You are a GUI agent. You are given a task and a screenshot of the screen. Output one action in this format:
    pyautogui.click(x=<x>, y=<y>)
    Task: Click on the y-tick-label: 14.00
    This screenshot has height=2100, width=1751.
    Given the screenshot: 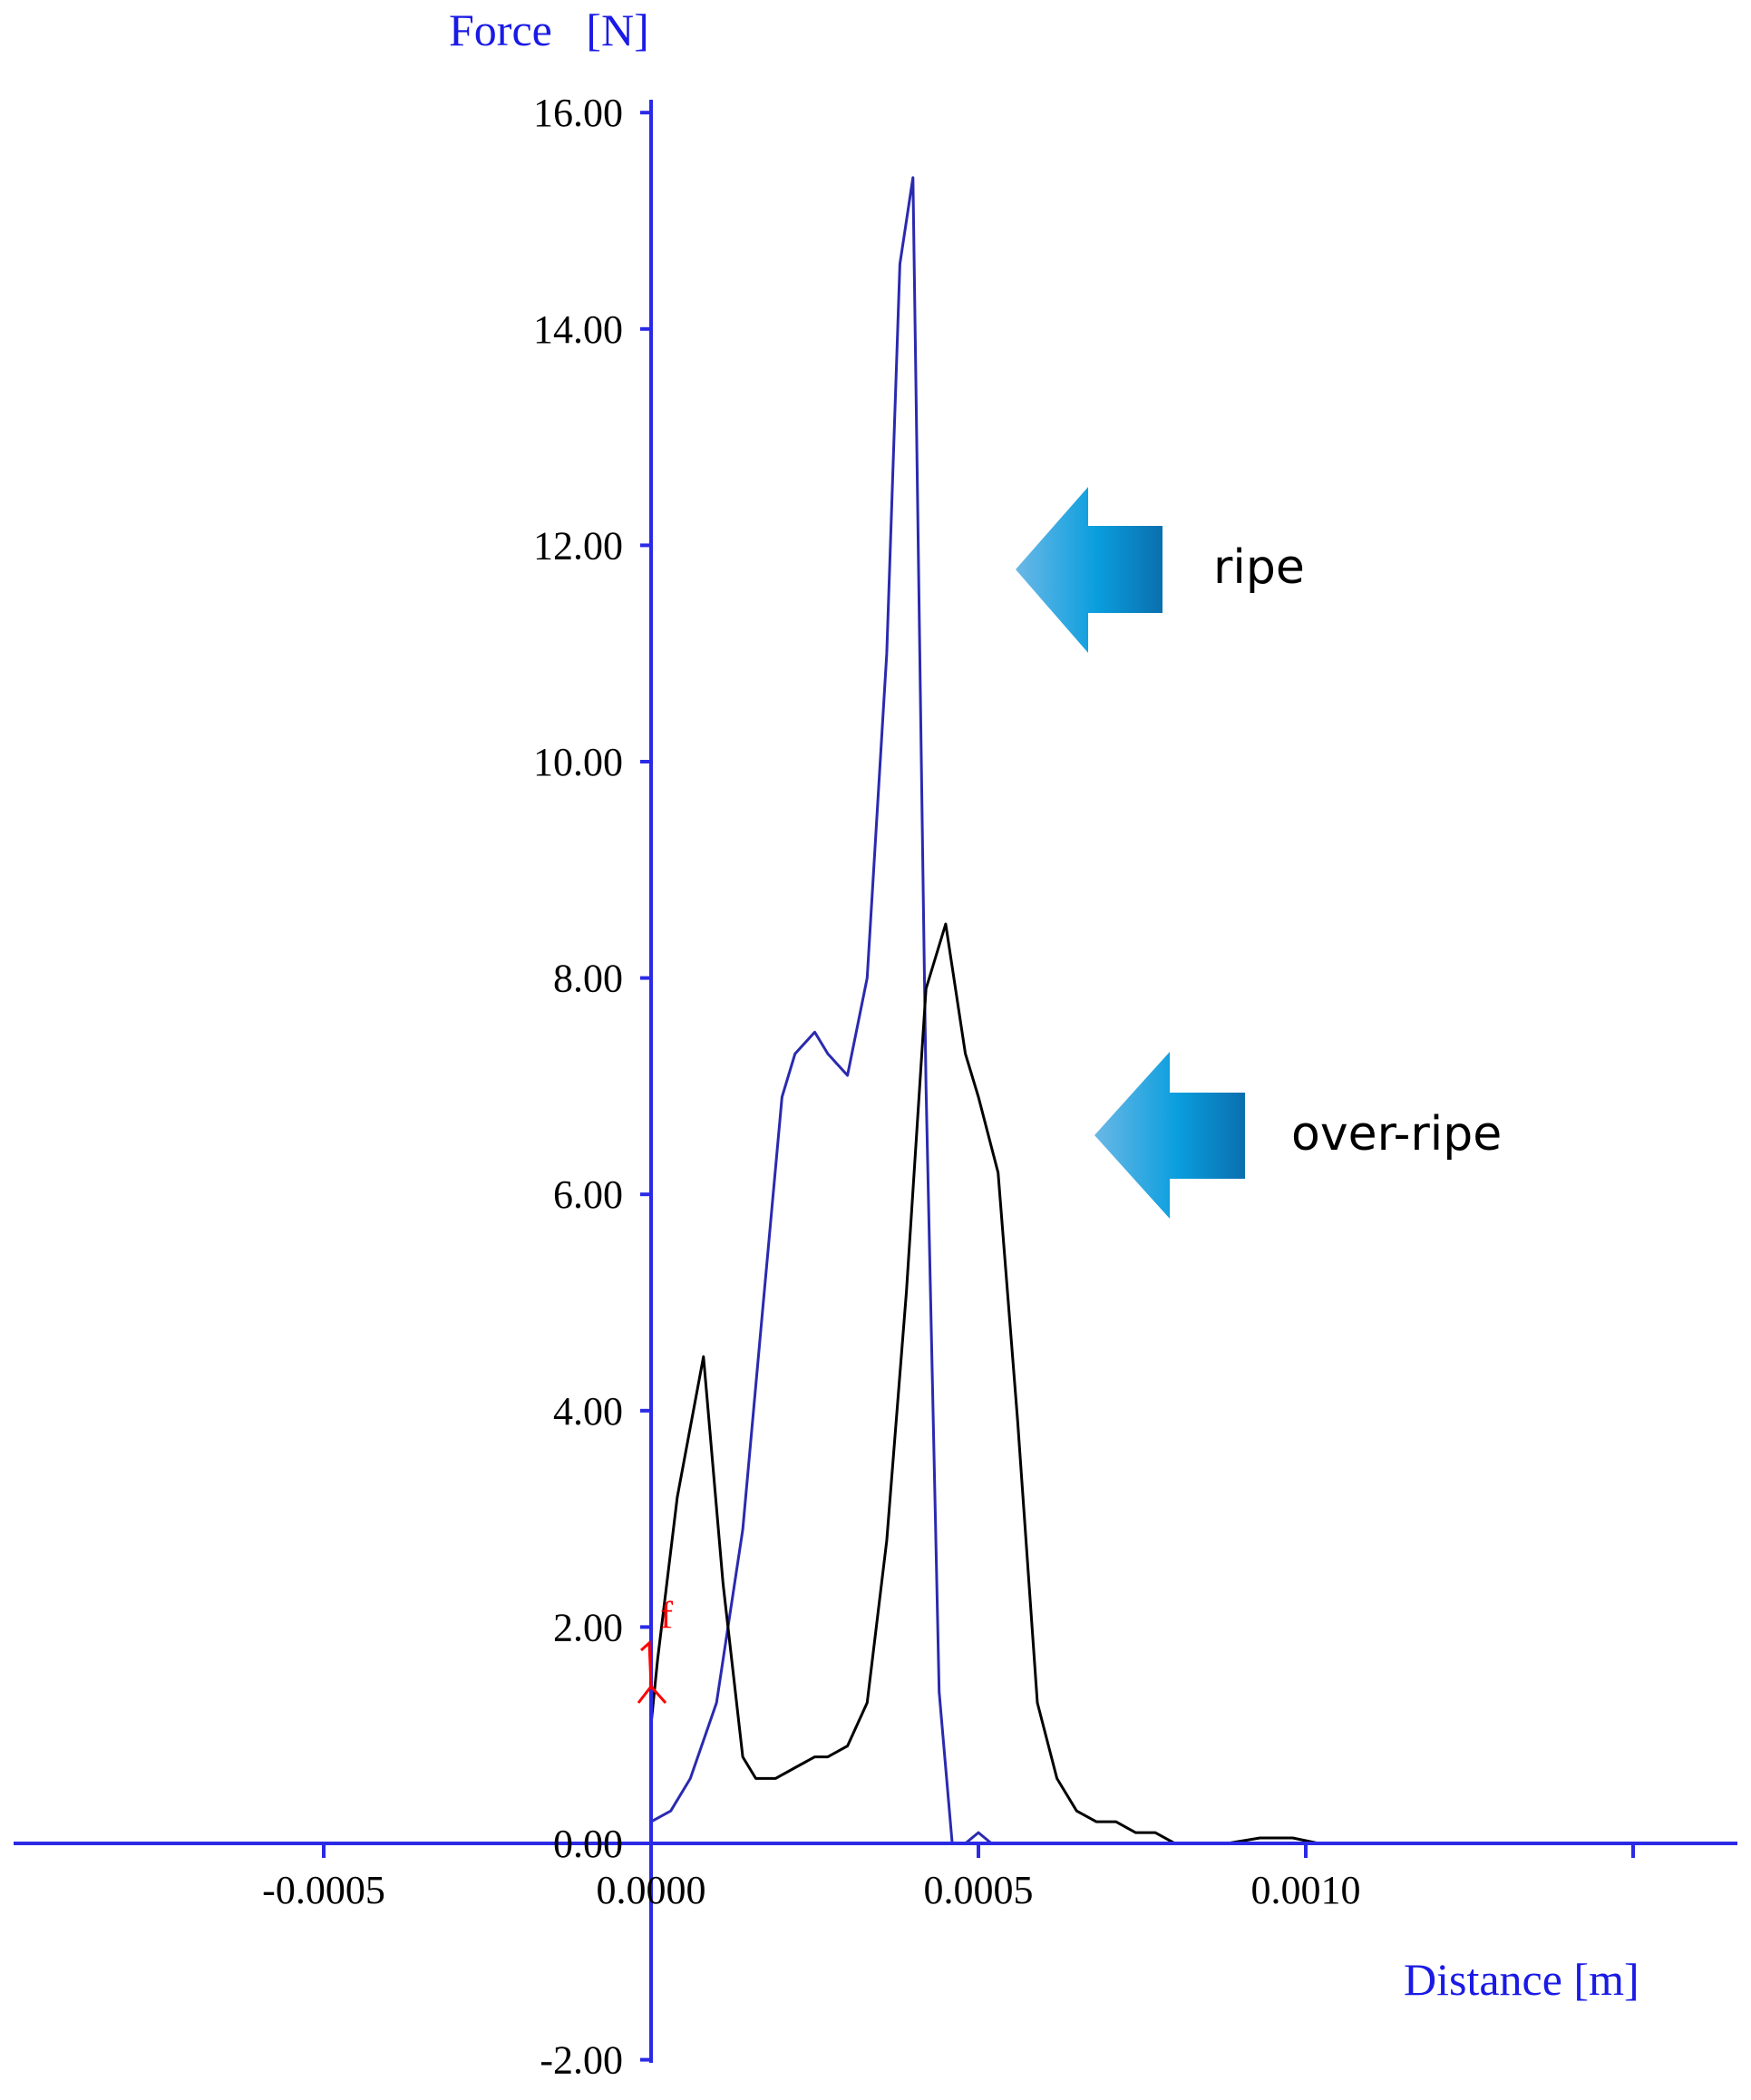 What is the action you would take?
    pyautogui.click(x=578, y=329)
    